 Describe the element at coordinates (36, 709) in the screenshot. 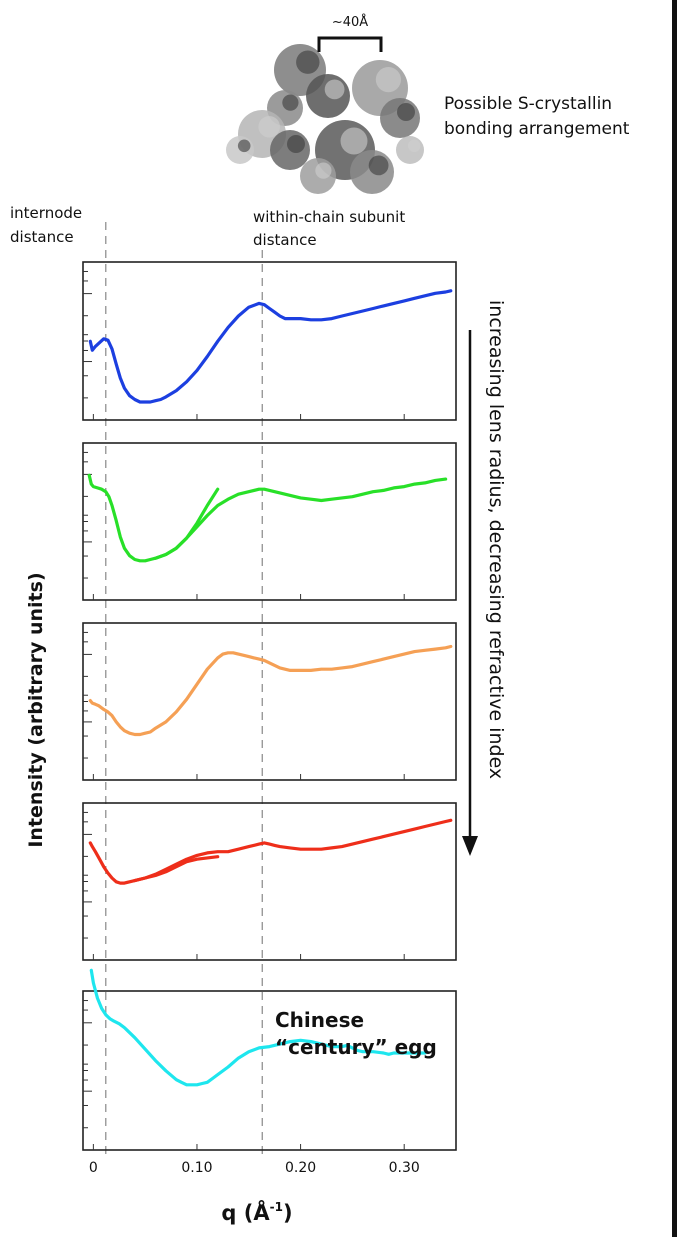

I see `y-axis-label: Intensity (arbitrary units)` at that location.